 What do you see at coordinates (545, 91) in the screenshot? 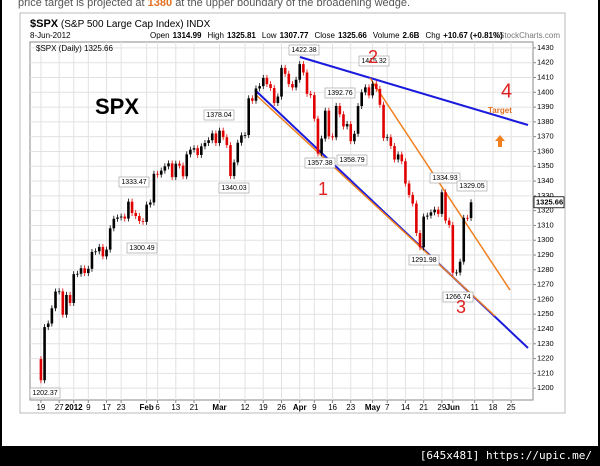
I see `y-tick-label: 1400` at bounding box center [545, 91].